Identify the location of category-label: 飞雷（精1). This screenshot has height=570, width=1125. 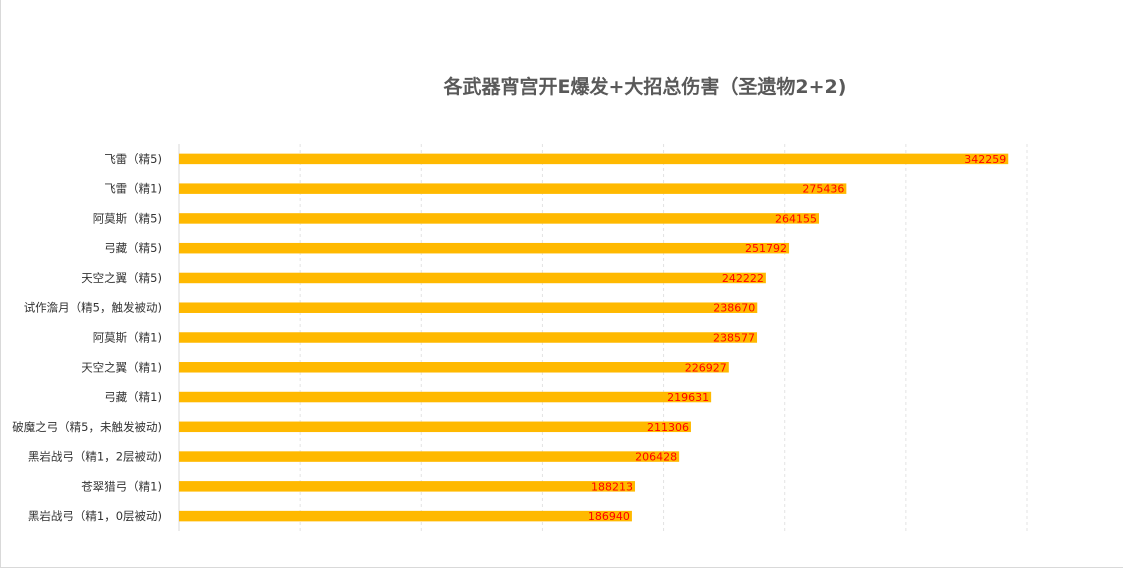
(133, 189).